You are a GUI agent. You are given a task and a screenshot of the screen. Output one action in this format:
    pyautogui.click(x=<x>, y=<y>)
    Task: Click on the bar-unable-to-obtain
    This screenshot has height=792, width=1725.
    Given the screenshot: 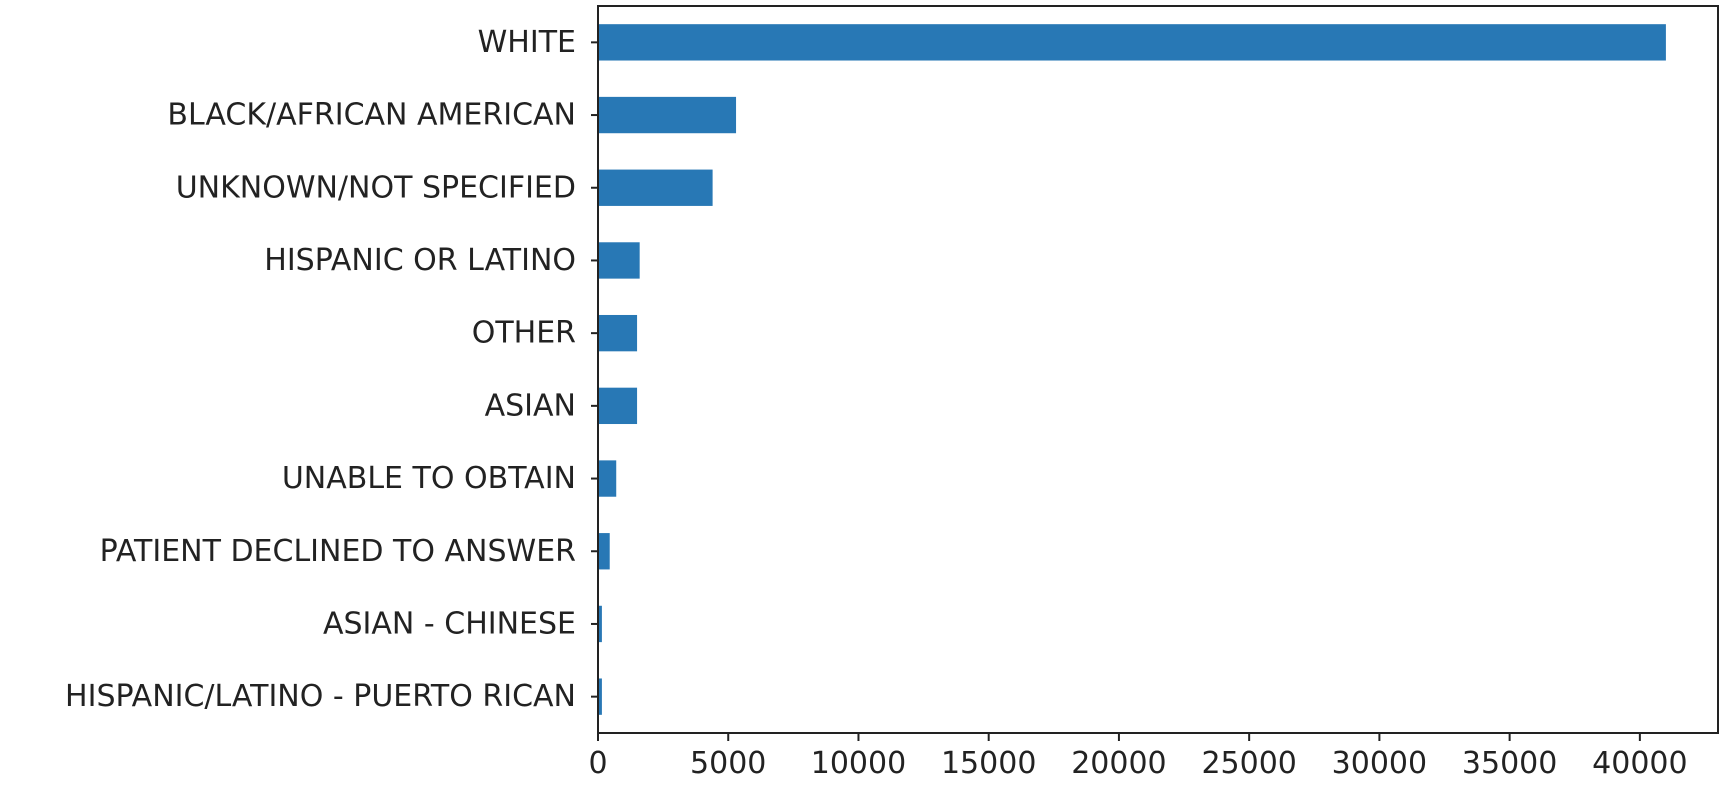 What is the action you would take?
    pyautogui.click(x=607, y=478)
    